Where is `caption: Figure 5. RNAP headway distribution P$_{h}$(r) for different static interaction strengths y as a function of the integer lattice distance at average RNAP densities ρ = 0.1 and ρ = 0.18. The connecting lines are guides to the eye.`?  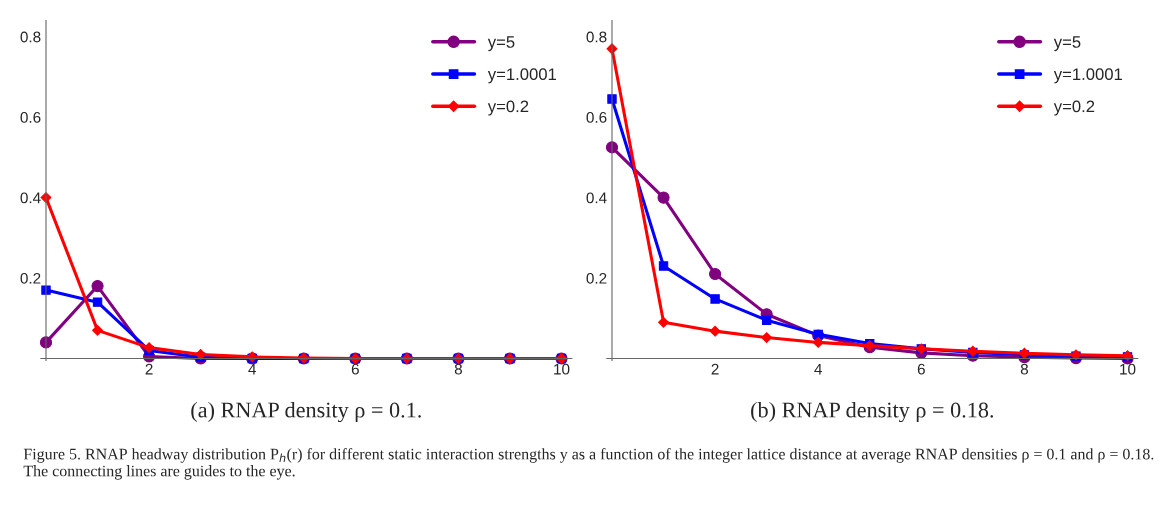
caption: Figure 5. RNAP headway distribution P$_{h}$(r) for different static interaction strengths y as a function of the integer lattice distance at average RNAP densities ρ = 0.1 and ρ = 0.18. The connecting lines are guides to the eye. is located at coordinates (588, 464).